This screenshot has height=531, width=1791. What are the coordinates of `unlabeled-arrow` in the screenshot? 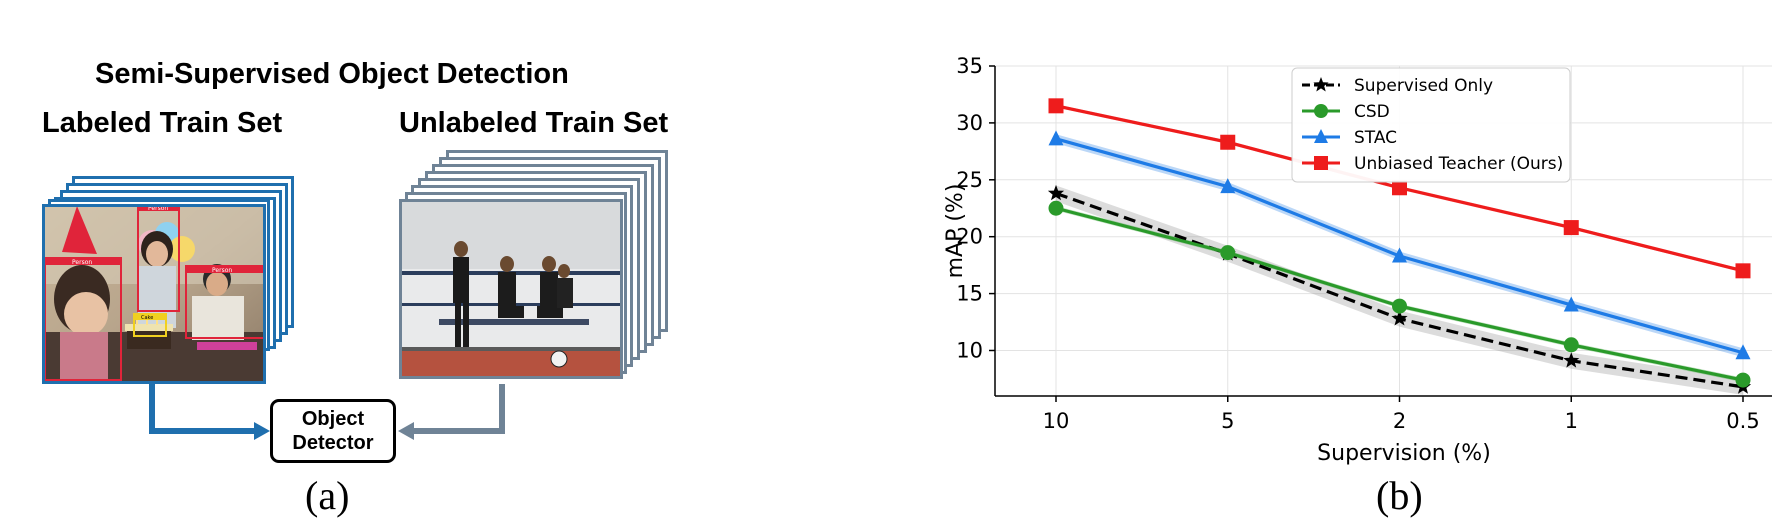 It's located at (457, 409).